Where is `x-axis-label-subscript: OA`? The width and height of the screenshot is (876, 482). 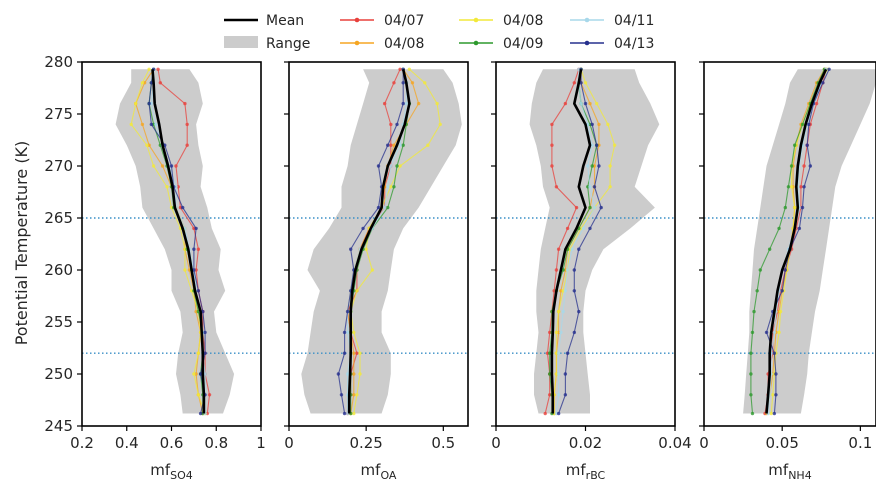
x-axis-label-subscript: OA is located at coordinates (388, 475).